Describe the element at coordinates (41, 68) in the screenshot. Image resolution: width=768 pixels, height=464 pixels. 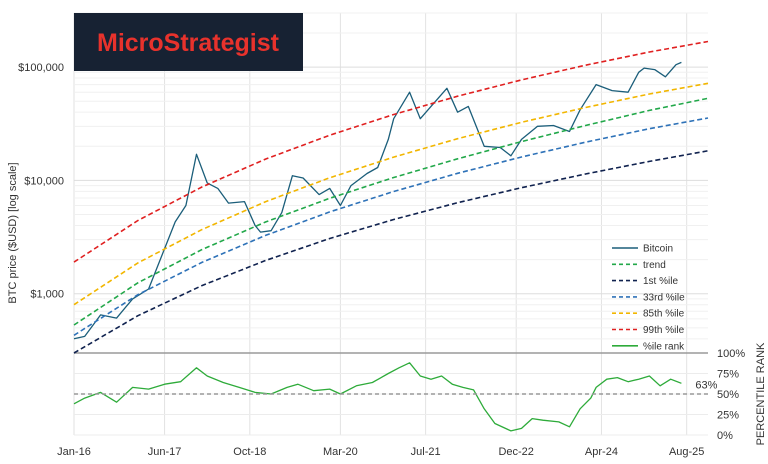
I see `y-tick-label: $100,000` at that location.